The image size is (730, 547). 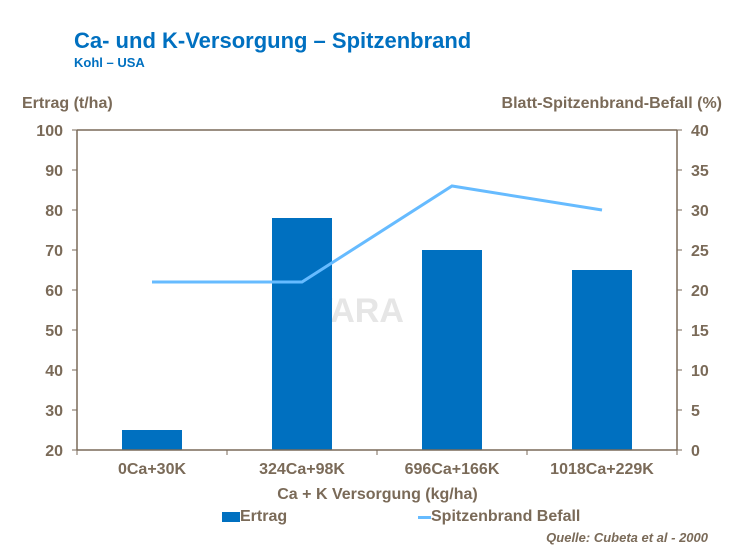 I want to click on legend-bar-swatch-icon, so click(x=231, y=517).